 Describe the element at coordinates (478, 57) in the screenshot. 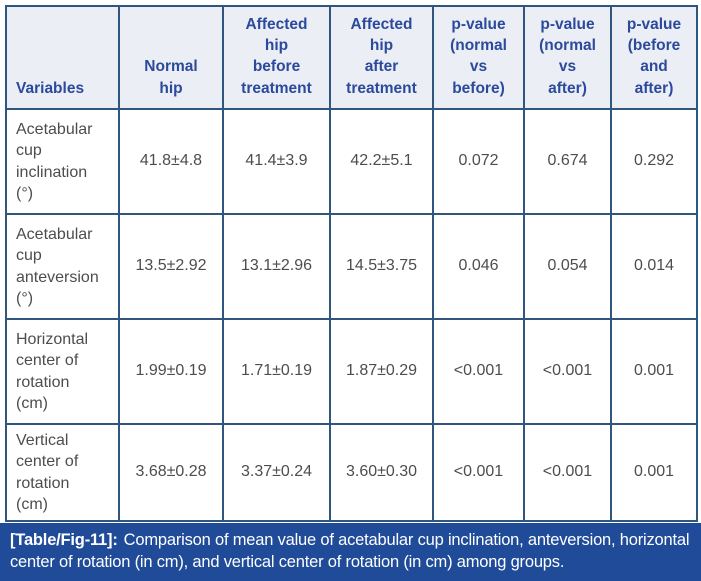

I see `column-header-pvalue-normal-before: p-value (normal vs before)` at that location.